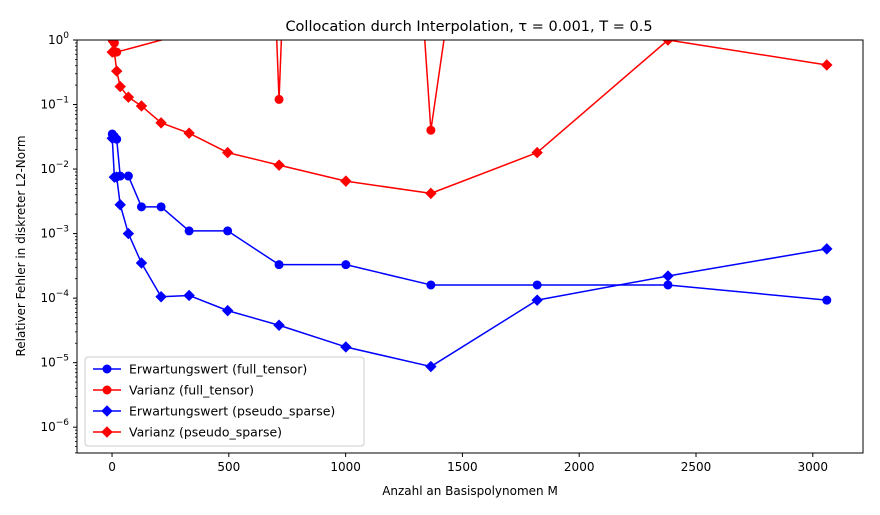 The width and height of the screenshot is (880, 515). Describe the element at coordinates (54, 104) in the screenshot. I see `y-tick-label: 10⁻¹` at that location.